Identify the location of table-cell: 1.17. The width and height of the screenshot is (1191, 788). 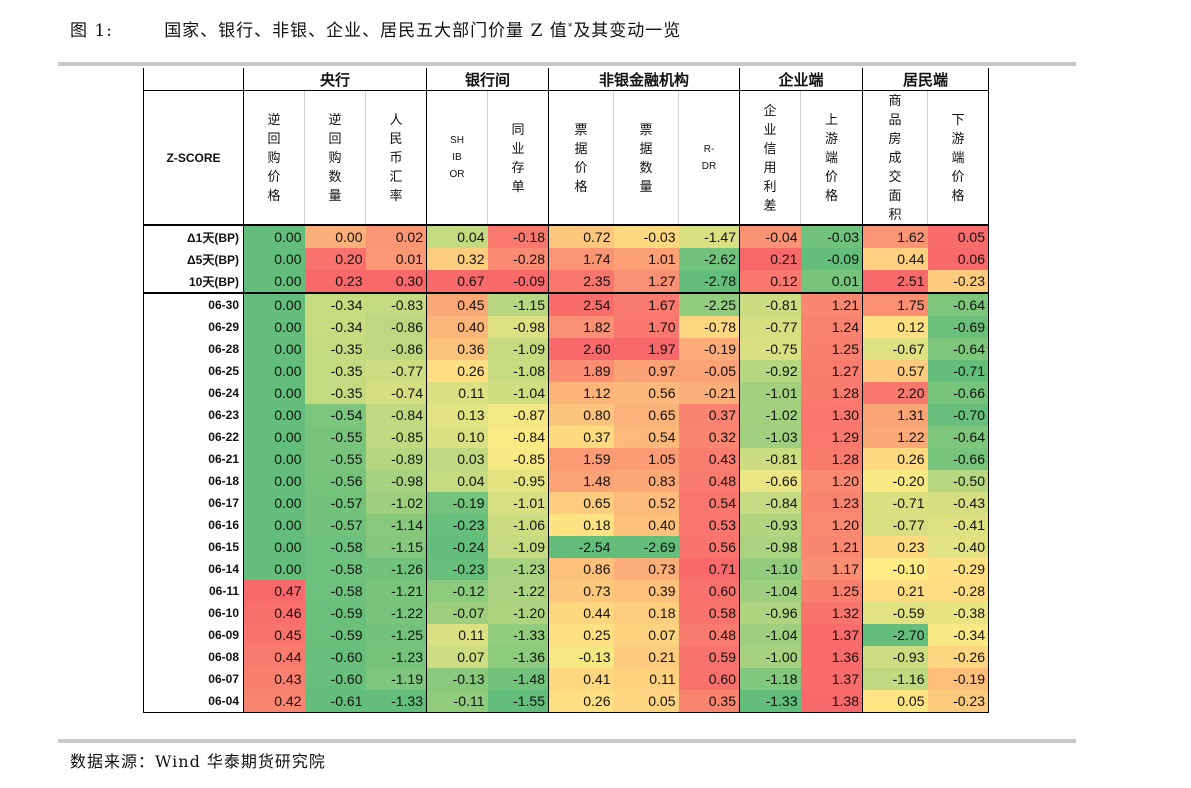
(831, 569).